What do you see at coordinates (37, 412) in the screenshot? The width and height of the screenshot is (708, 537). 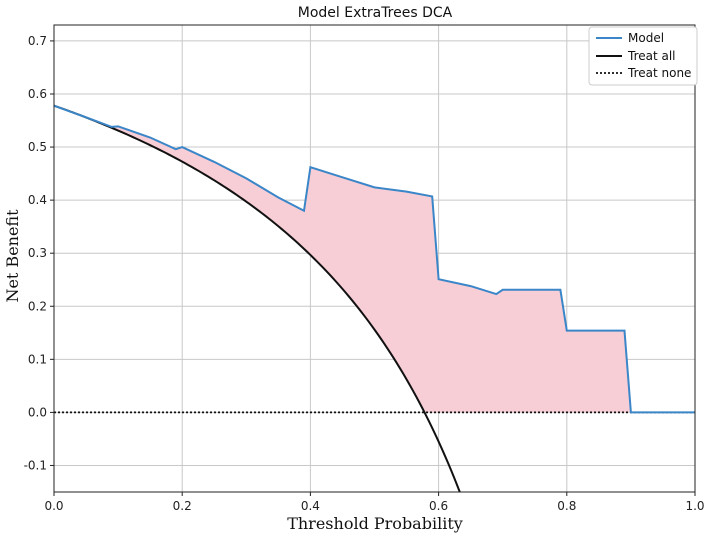 I see `y-tick-label: 0.0` at bounding box center [37, 412].